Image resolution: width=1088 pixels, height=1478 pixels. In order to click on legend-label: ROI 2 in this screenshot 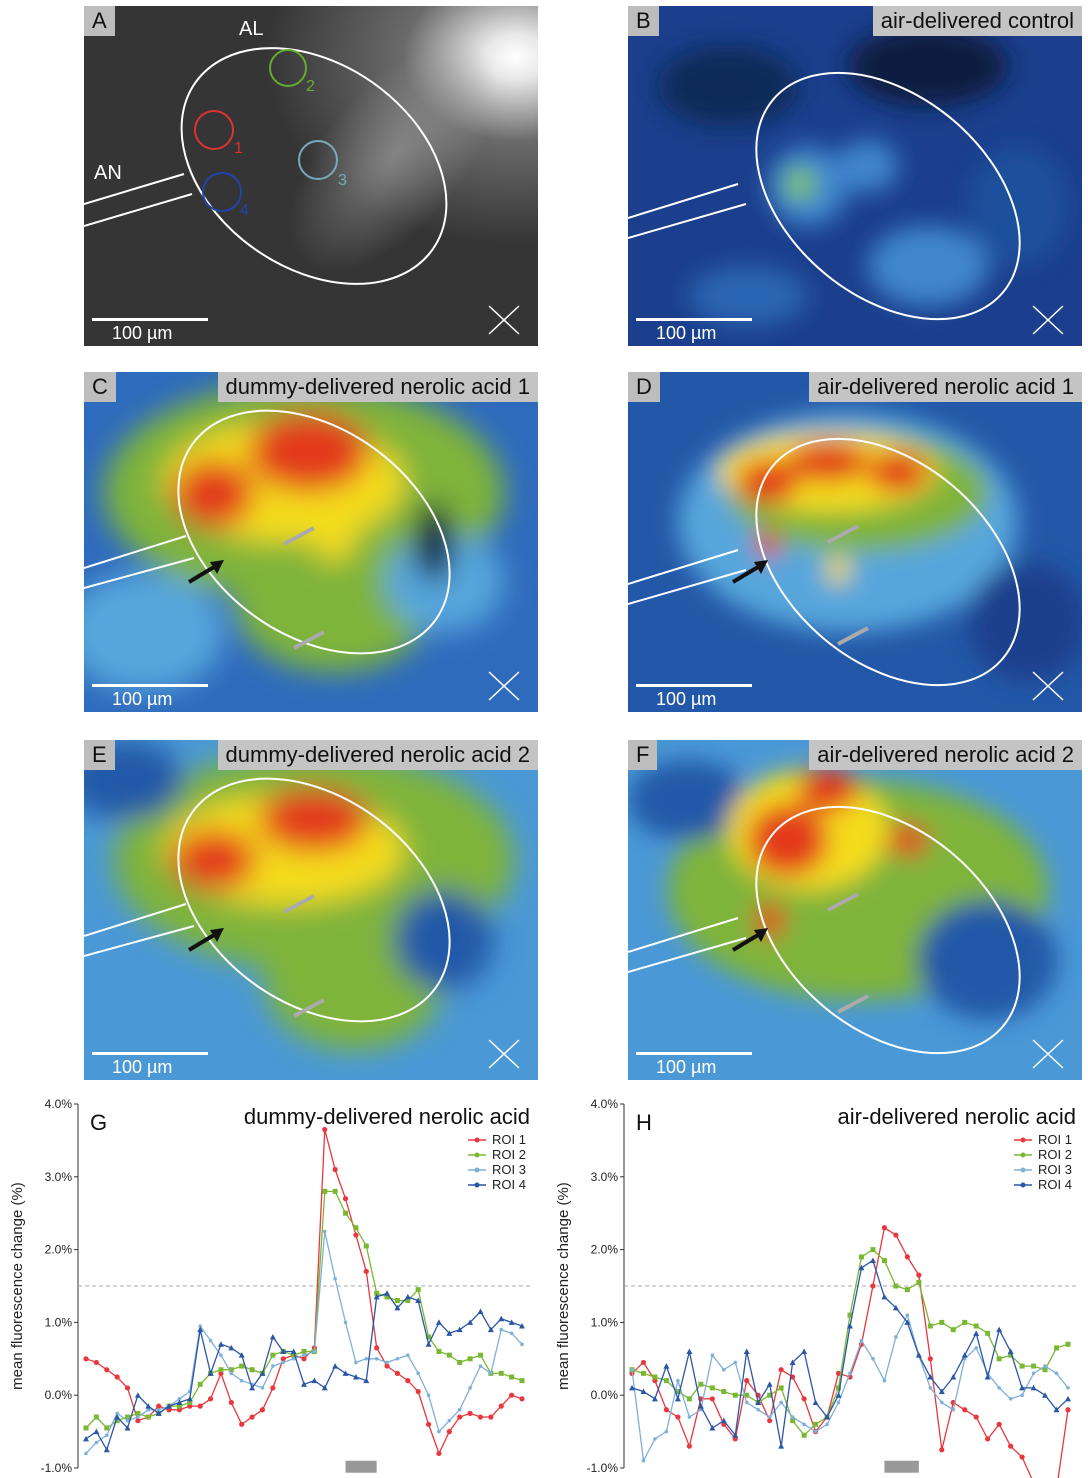, I will do `click(1055, 1154)`.